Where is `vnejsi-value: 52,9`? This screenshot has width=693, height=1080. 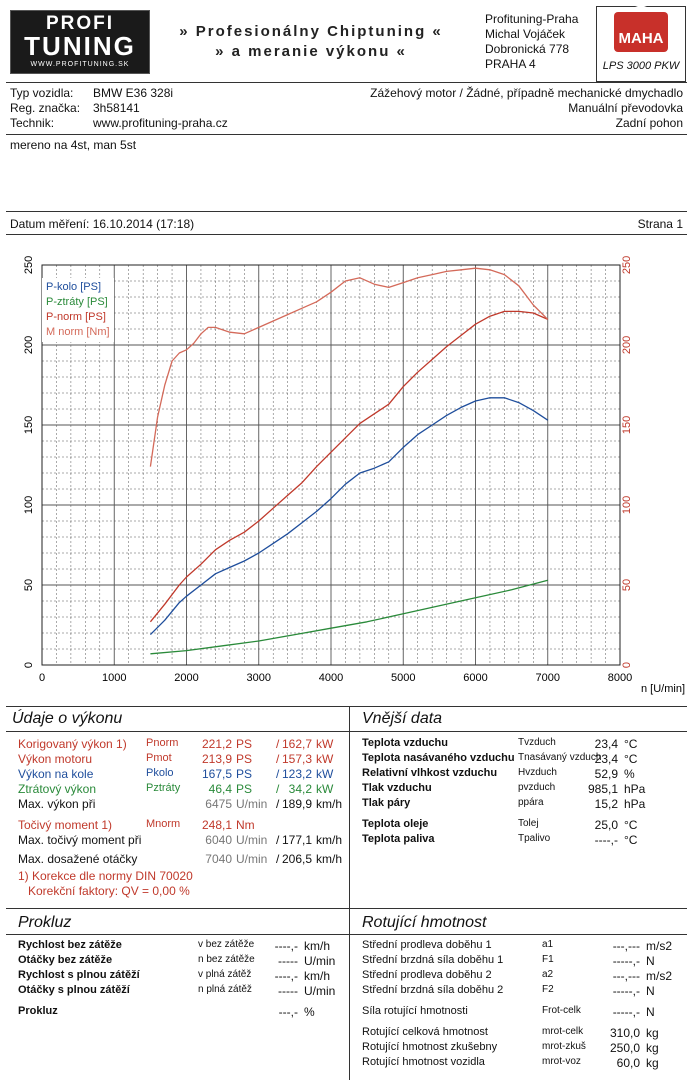
vnejsi-value: 52,9 is located at coordinates (606, 774).